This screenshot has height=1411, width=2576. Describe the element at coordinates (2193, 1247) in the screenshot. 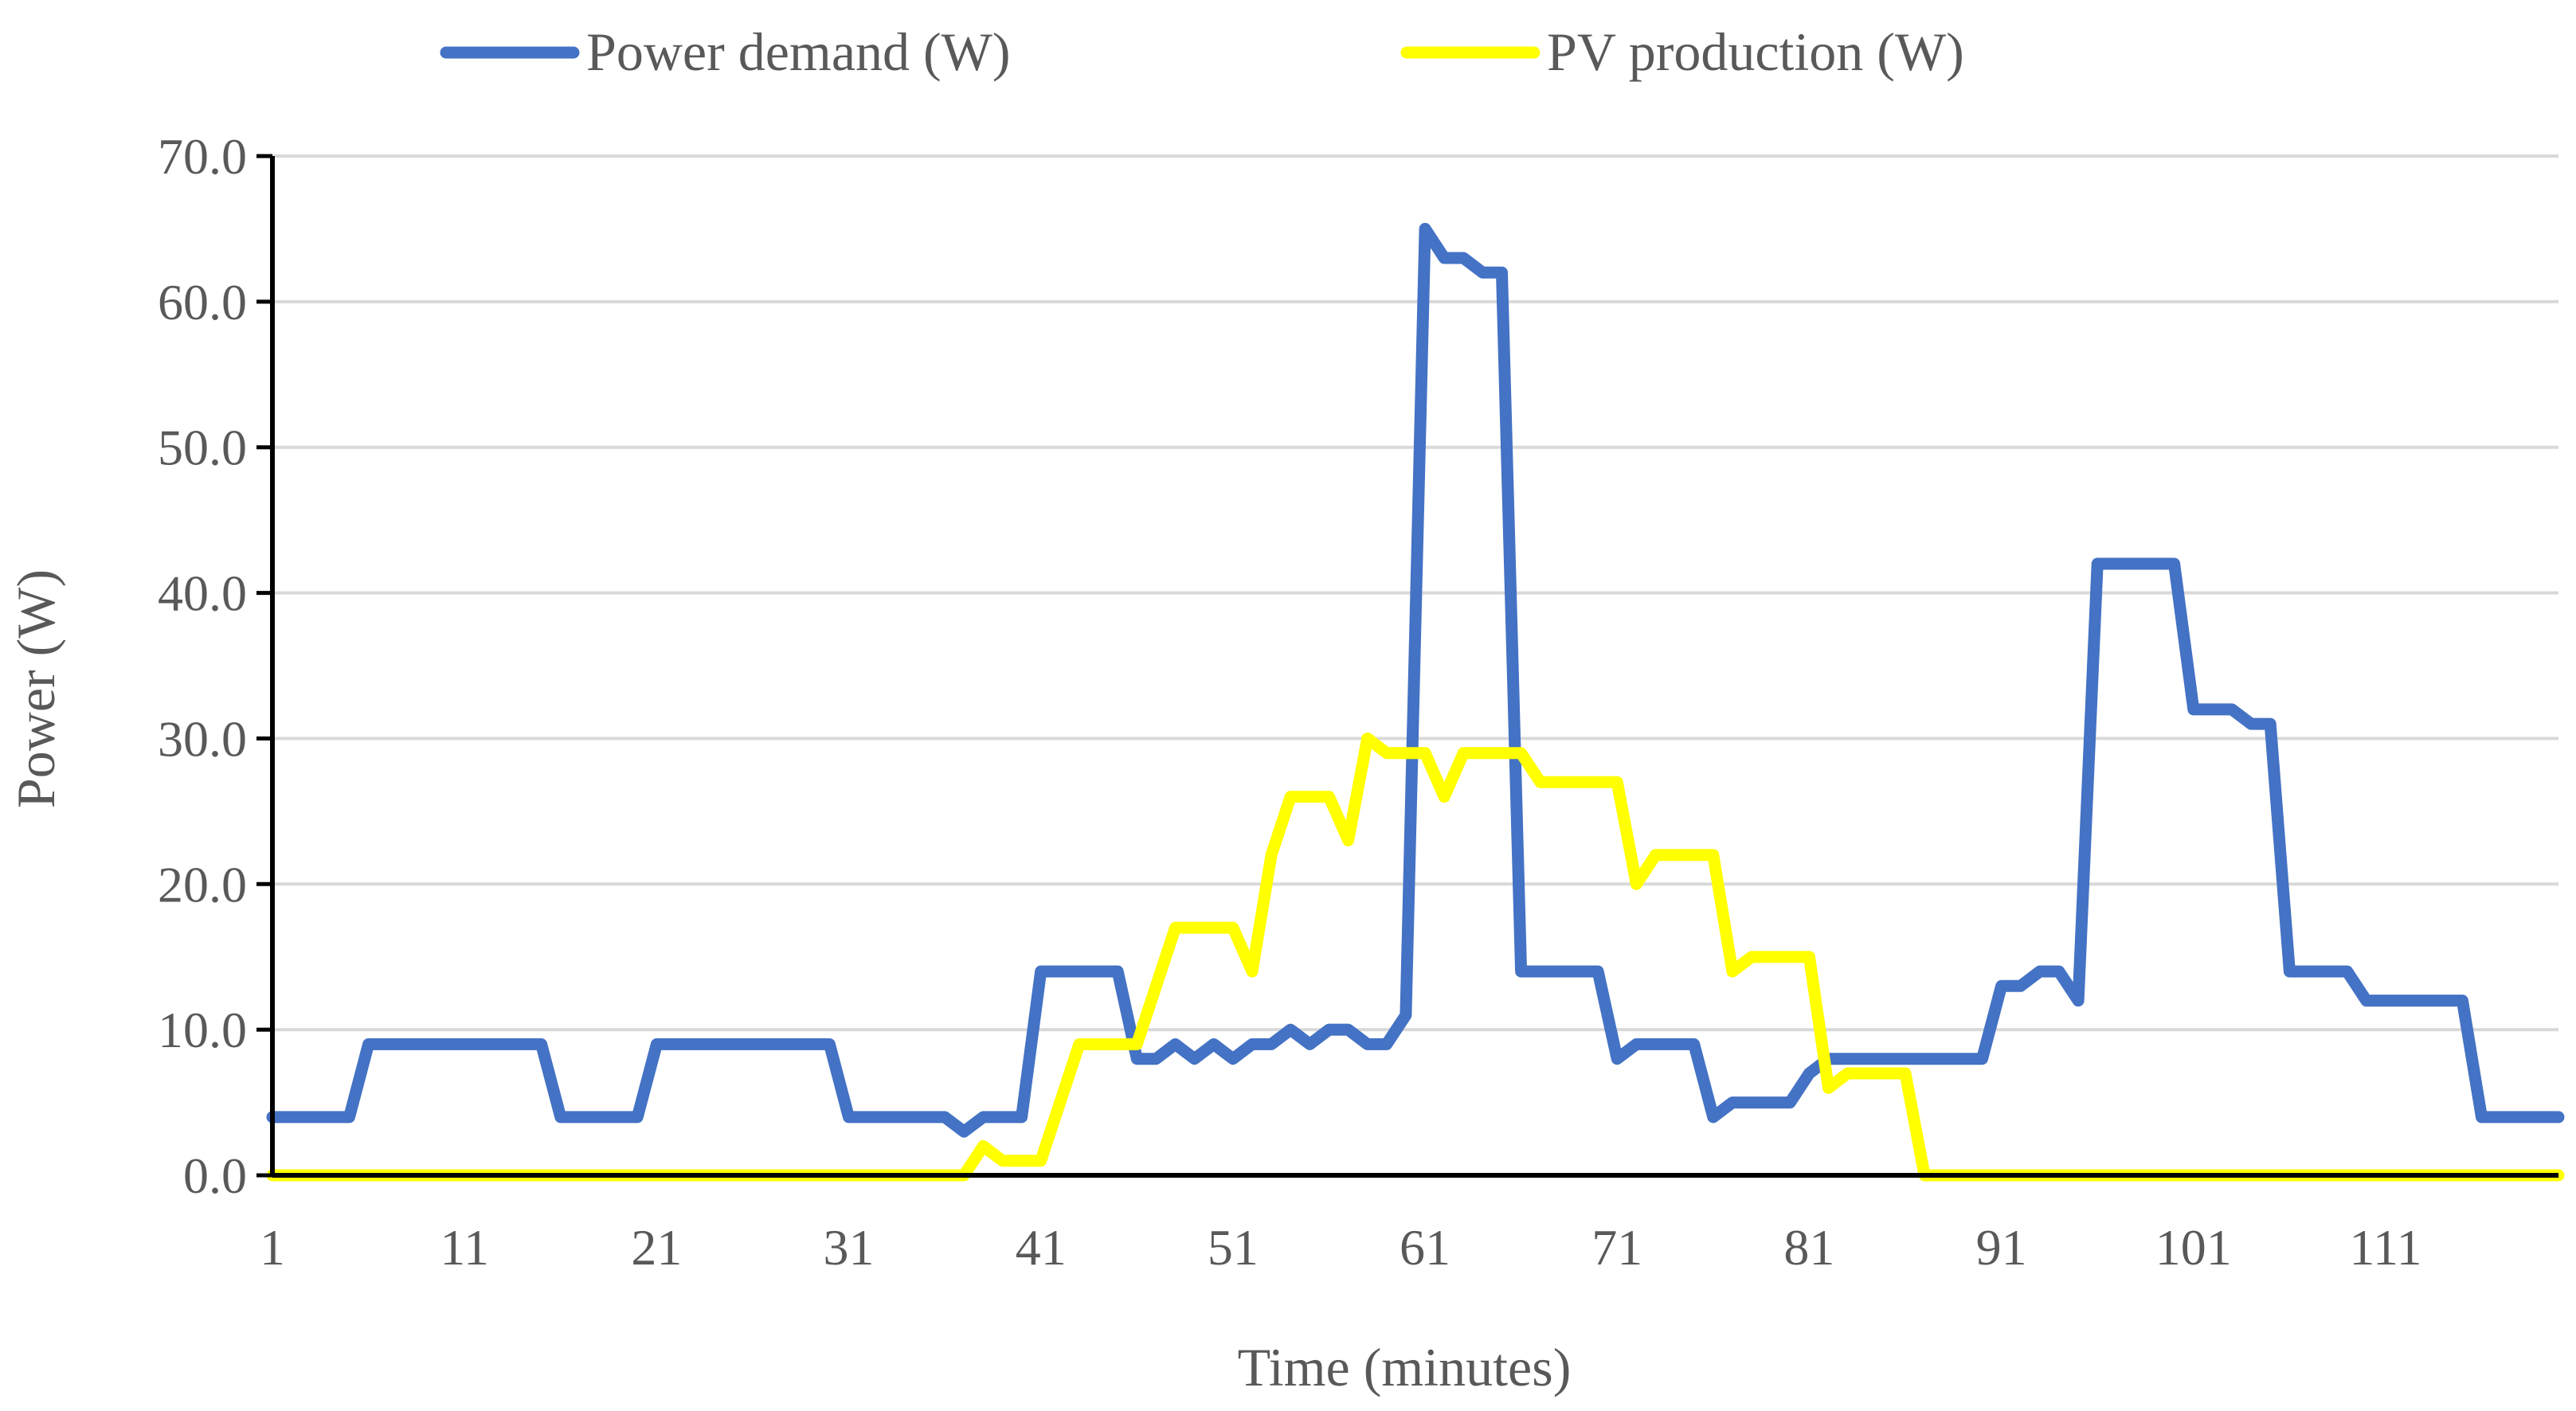

I see `x-tick-label: 101` at that location.